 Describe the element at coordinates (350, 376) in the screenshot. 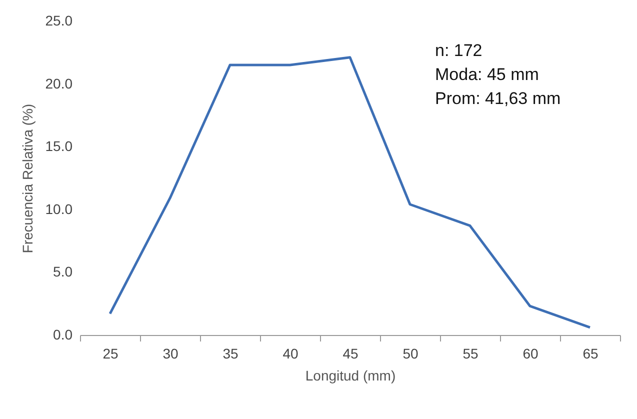

I see `x-axis-title: Longitud (mm)` at that location.